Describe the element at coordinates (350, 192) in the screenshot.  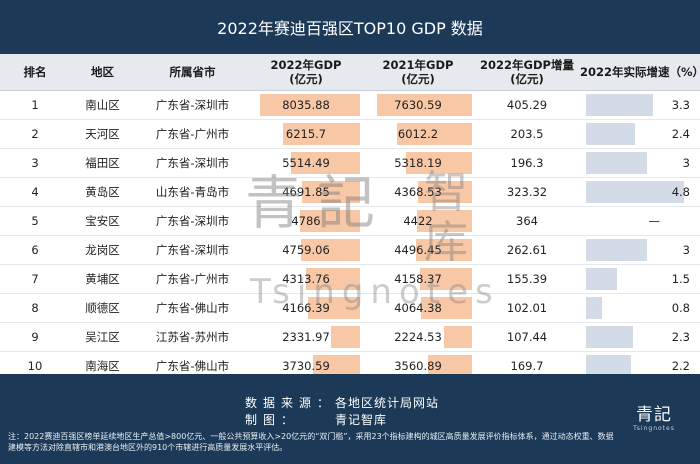
I see `table-row: 4 黄岛区 山东省-青岛市 4691.85 4368.53 323.32 4.8` at that location.